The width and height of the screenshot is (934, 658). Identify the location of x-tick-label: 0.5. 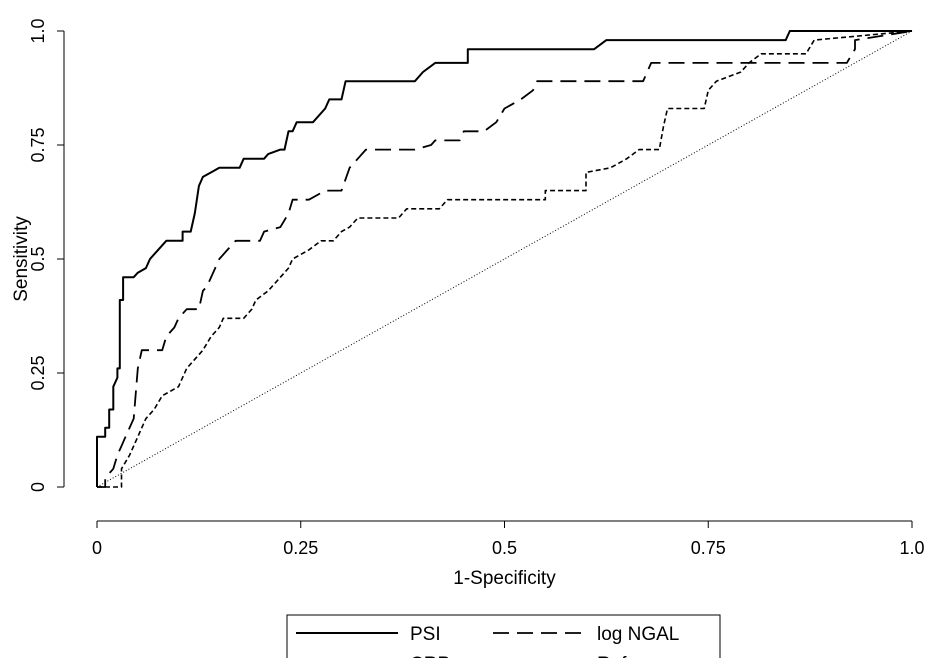
(504, 548).